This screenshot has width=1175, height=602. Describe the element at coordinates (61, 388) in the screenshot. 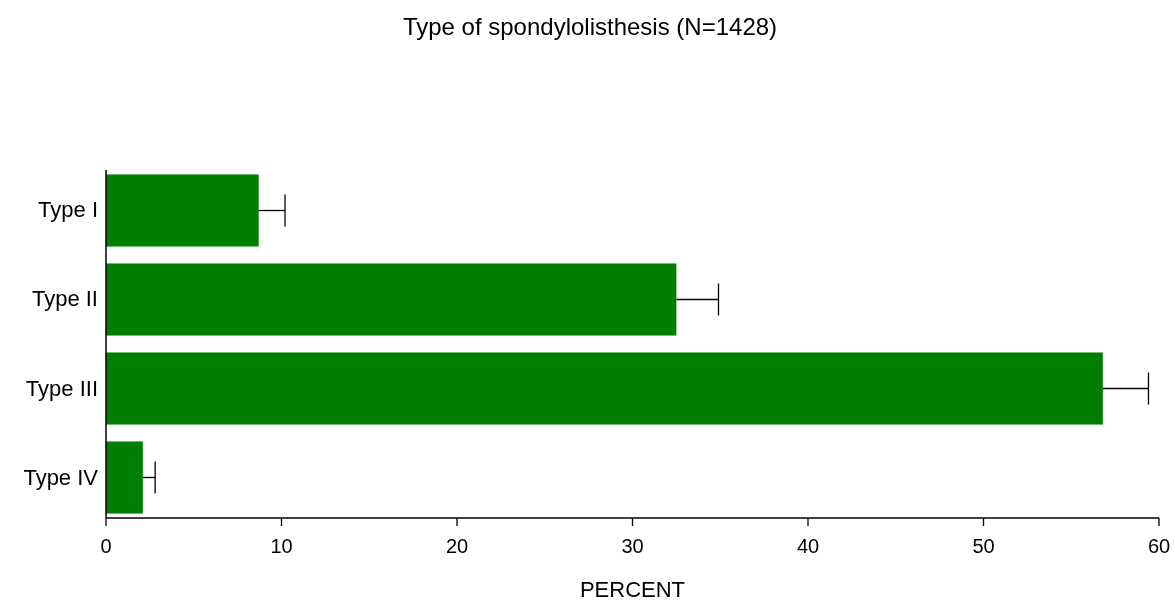

I see `y-tick-label: Type III` at that location.